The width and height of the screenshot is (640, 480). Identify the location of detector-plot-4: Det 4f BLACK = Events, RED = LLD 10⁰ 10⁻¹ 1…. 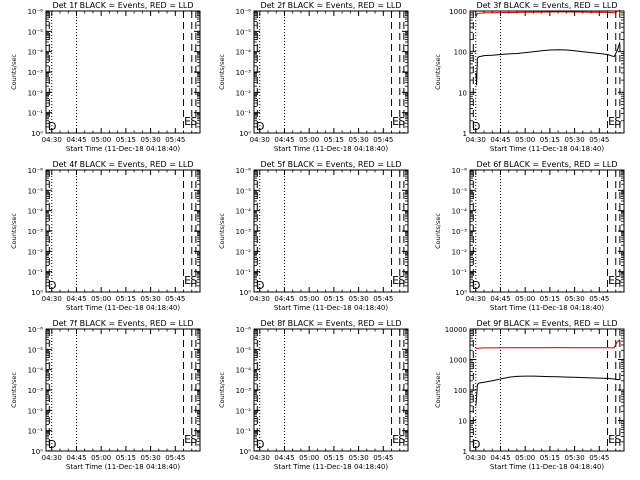
(105, 236).